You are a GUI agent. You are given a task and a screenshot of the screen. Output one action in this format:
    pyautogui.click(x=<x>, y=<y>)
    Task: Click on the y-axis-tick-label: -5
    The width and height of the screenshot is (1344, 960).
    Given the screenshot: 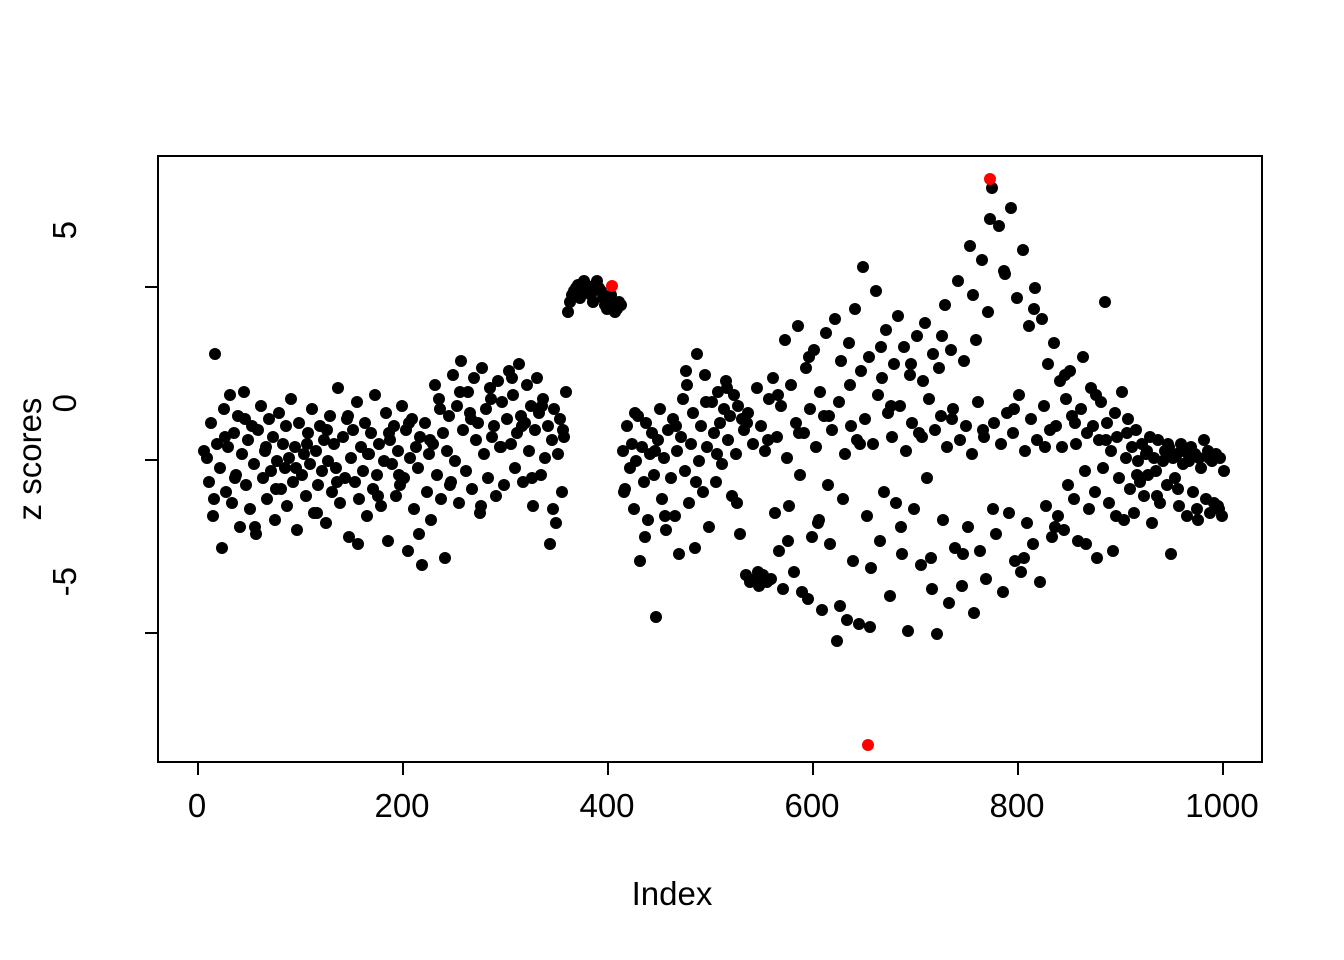 What is the action you would take?
    pyautogui.click(x=64, y=582)
    